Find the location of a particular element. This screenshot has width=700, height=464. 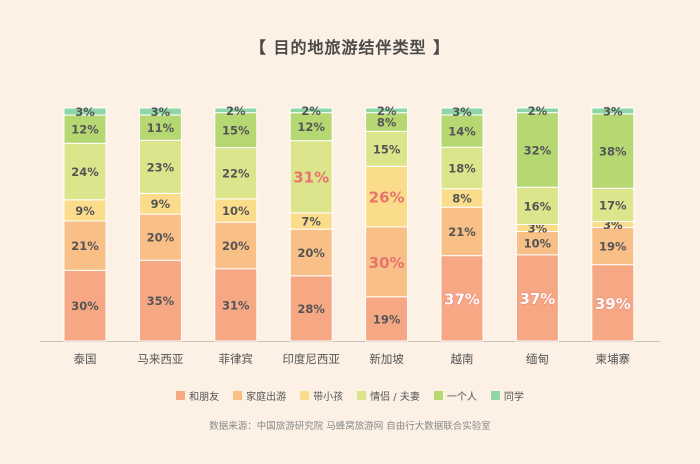

legend-label: 情侣 / 夫妻 is located at coordinates (395, 397).